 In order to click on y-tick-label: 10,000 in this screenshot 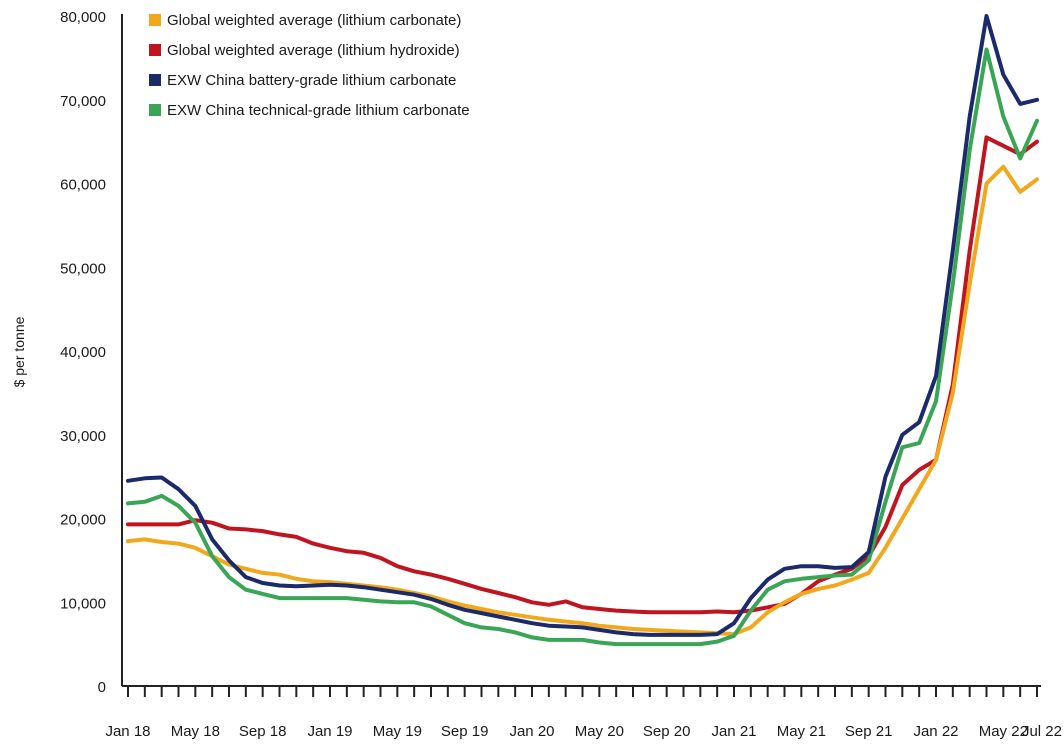, I will do `click(83, 603)`.